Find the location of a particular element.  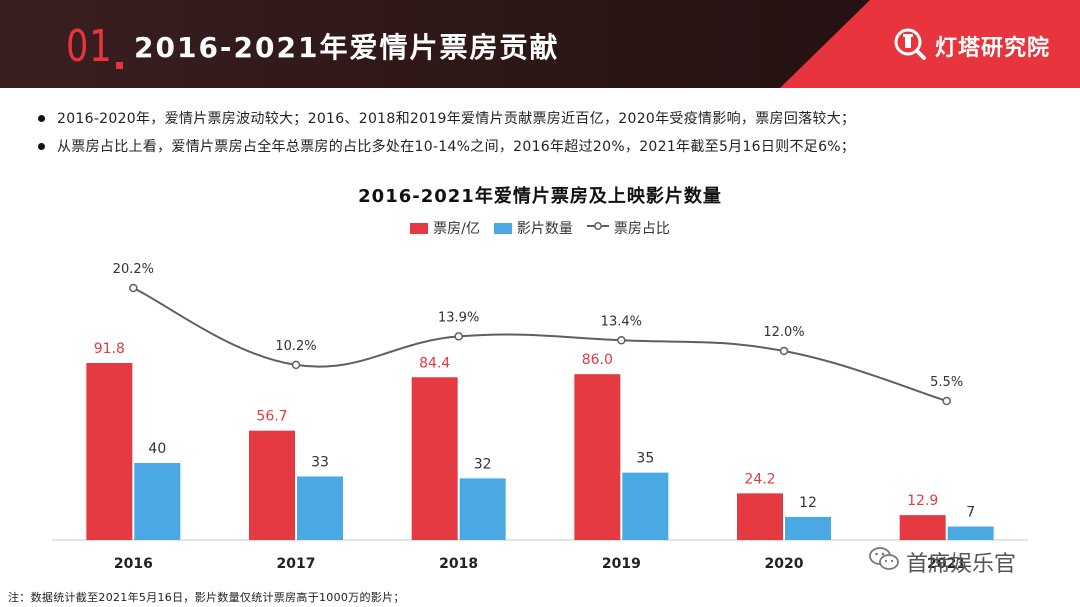

x-tick-label: 2017 is located at coordinates (296, 564).